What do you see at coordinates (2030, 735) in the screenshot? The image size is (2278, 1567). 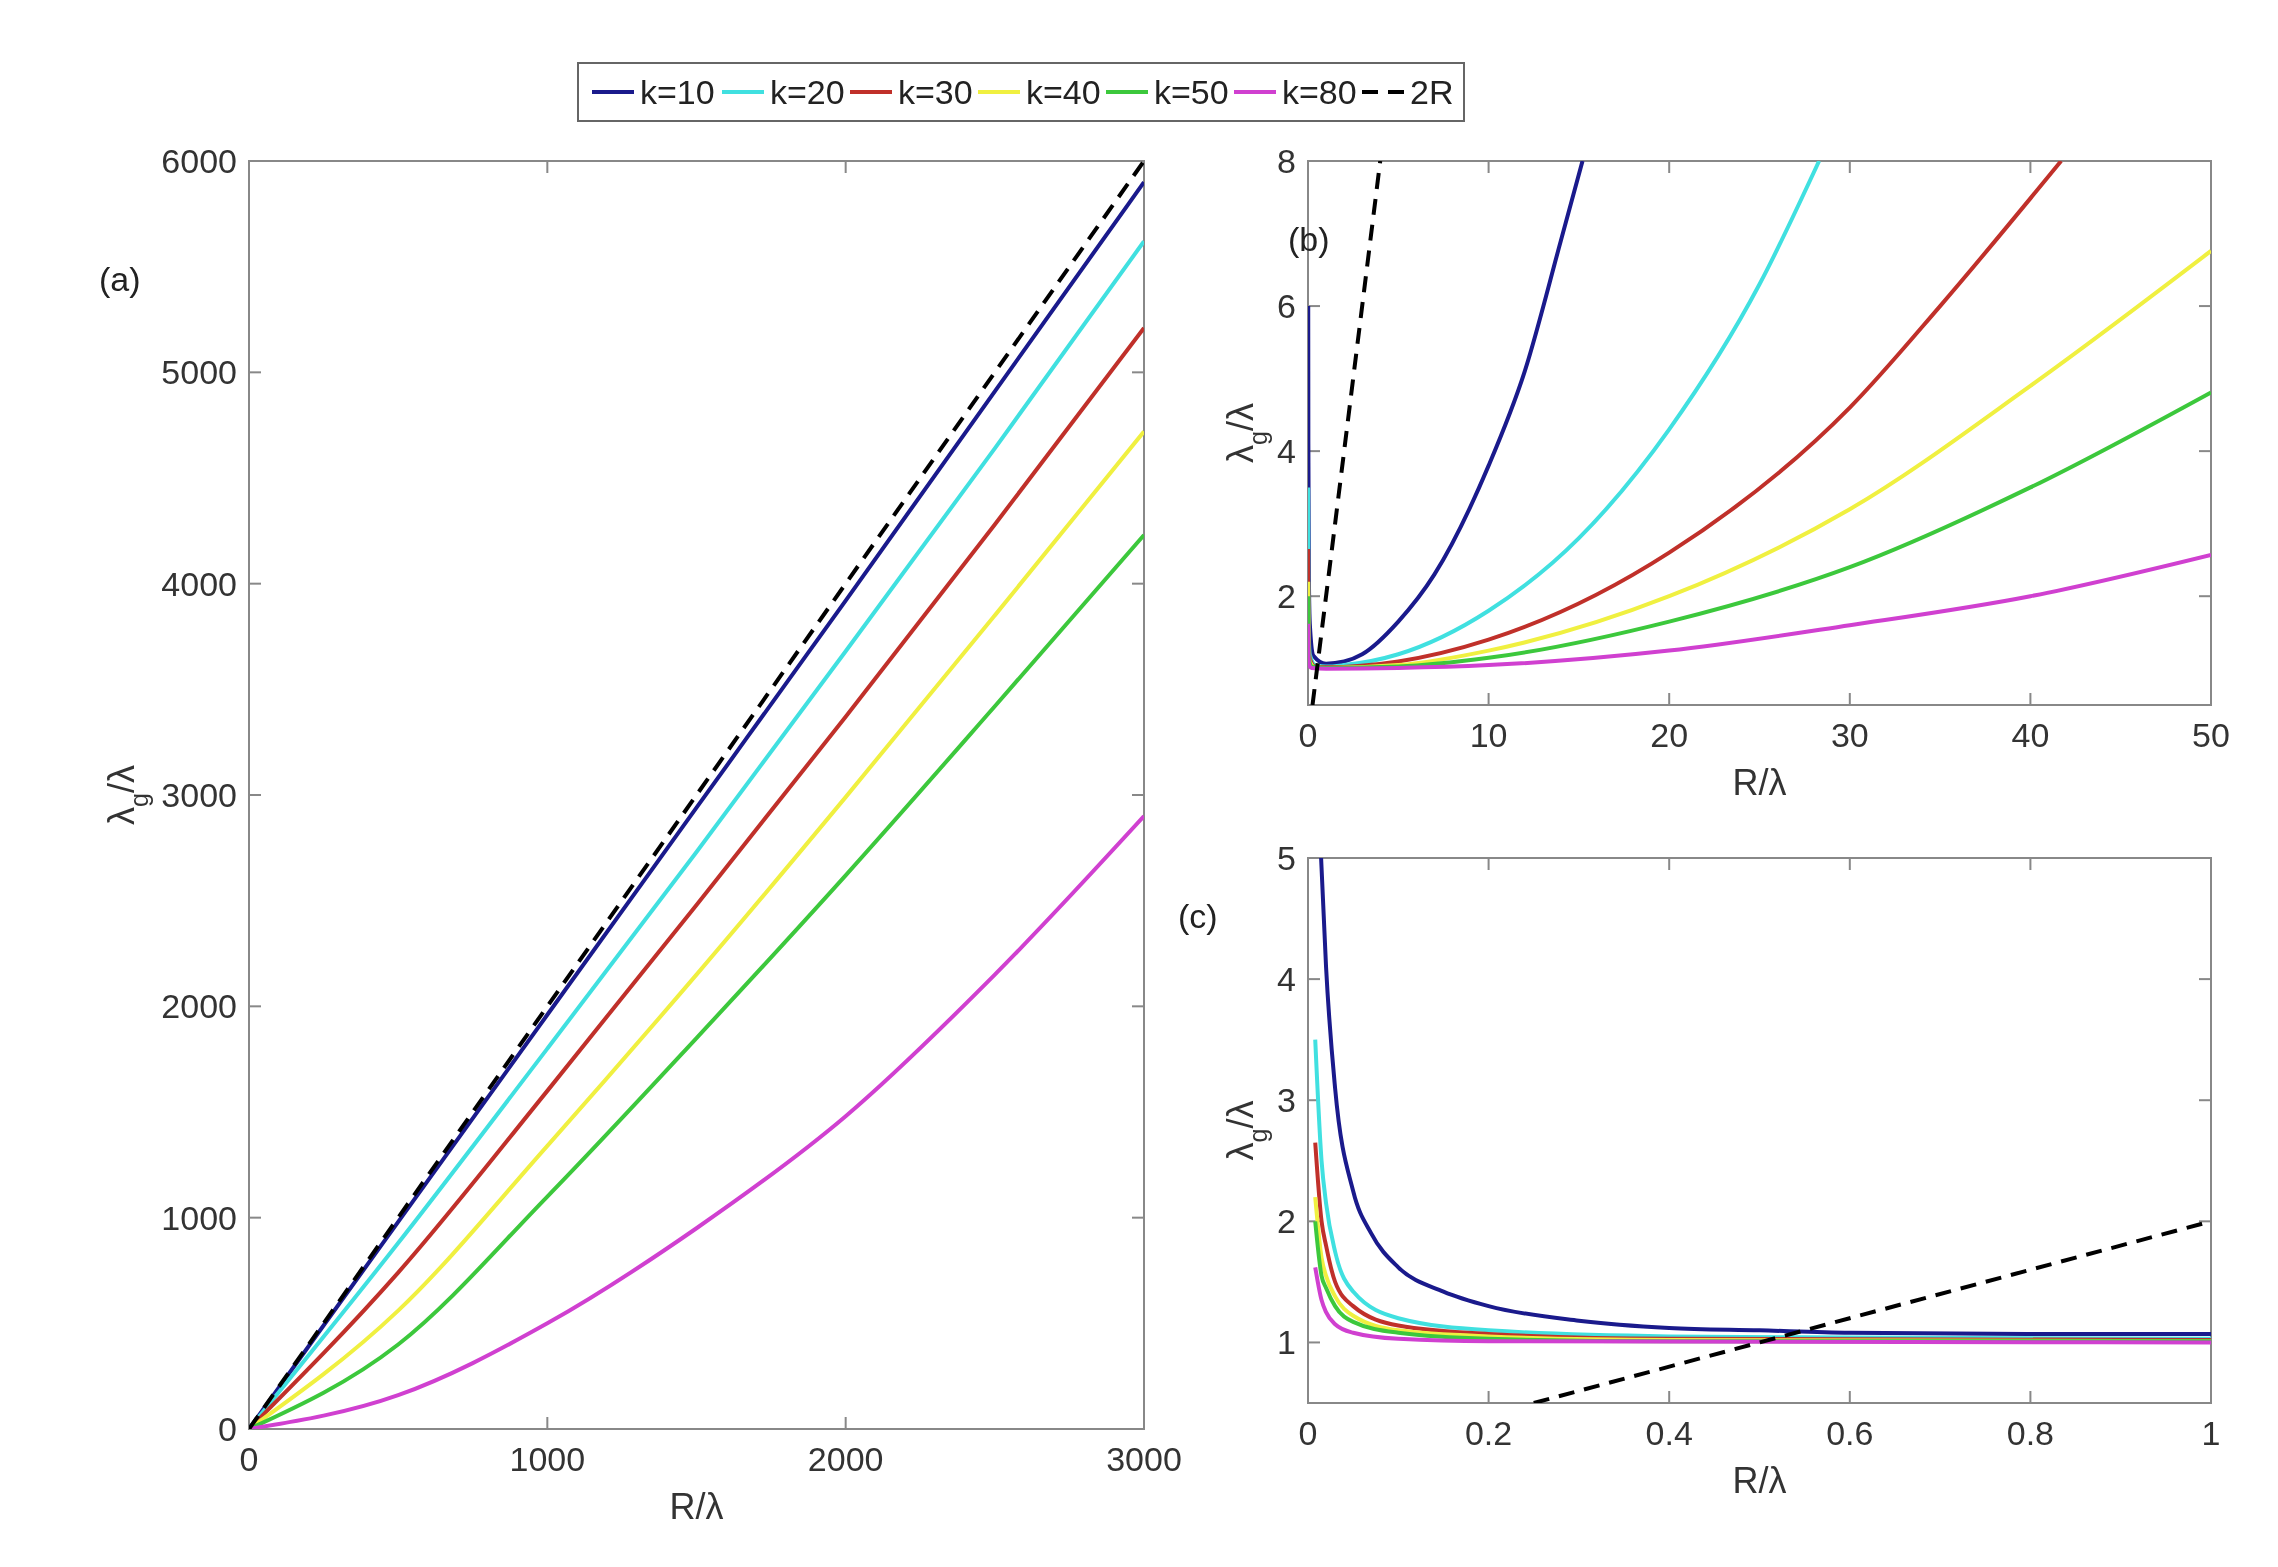 I see `x-tick-label: 40` at bounding box center [2030, 735].